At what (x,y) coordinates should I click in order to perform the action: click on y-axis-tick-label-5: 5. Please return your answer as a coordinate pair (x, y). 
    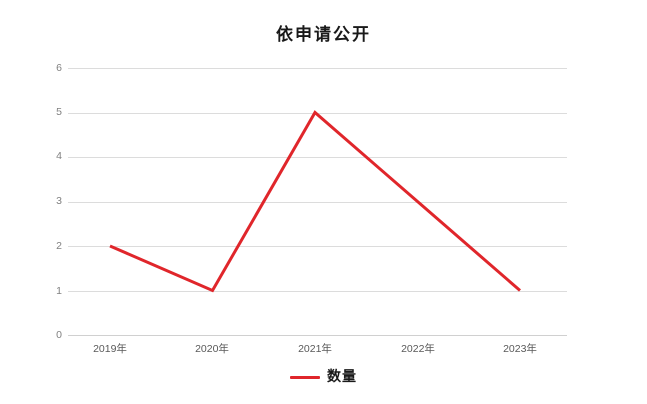
    Looking at the image, I should click on (59, 112).